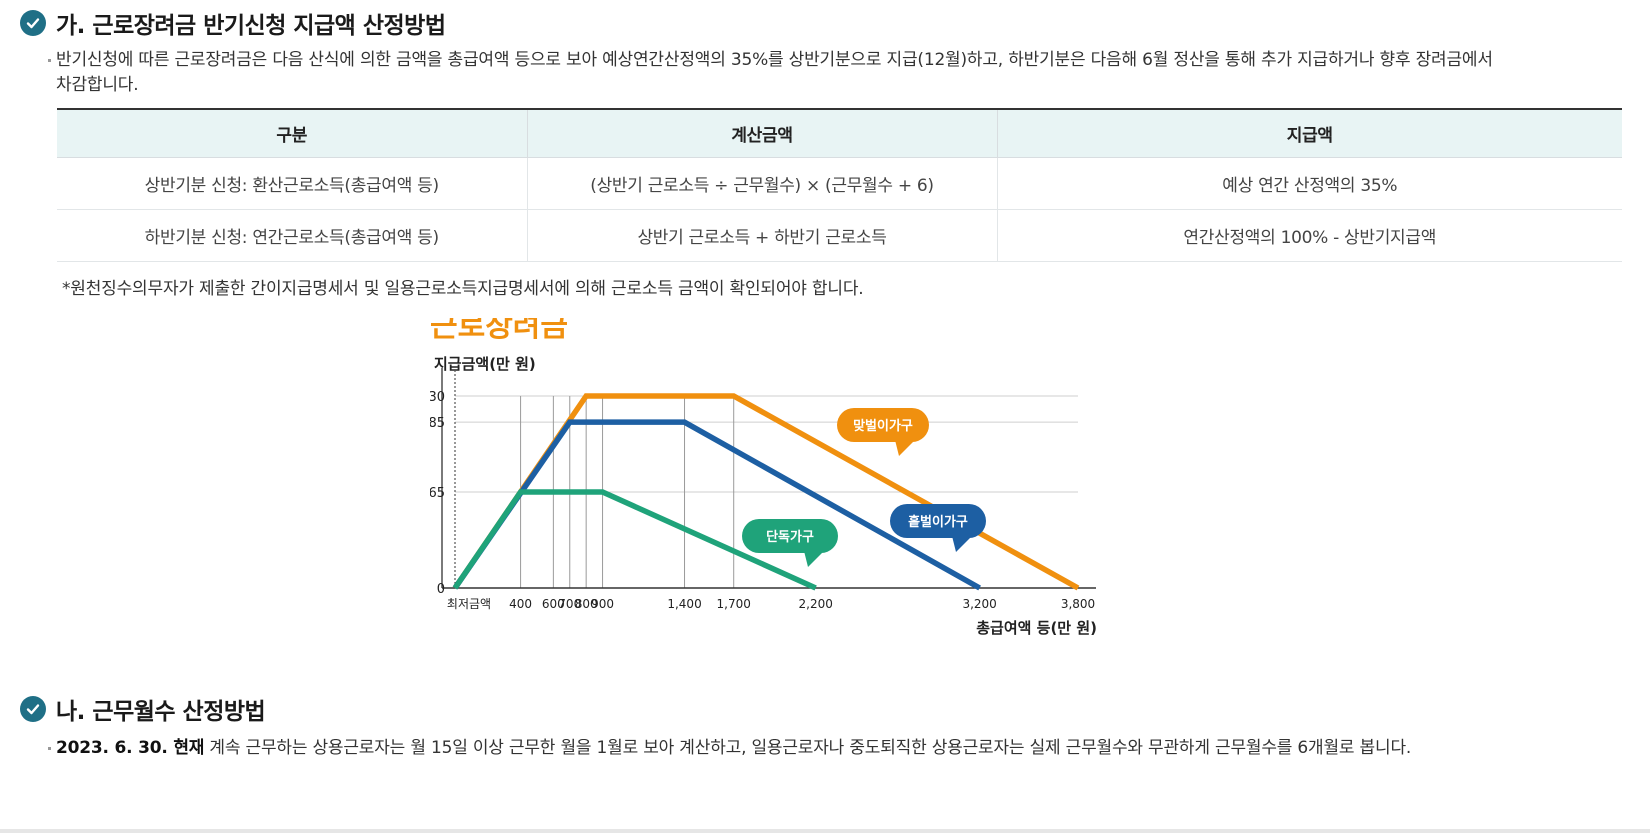  I want to click on x-tick-label: 700, so click(569, 604).